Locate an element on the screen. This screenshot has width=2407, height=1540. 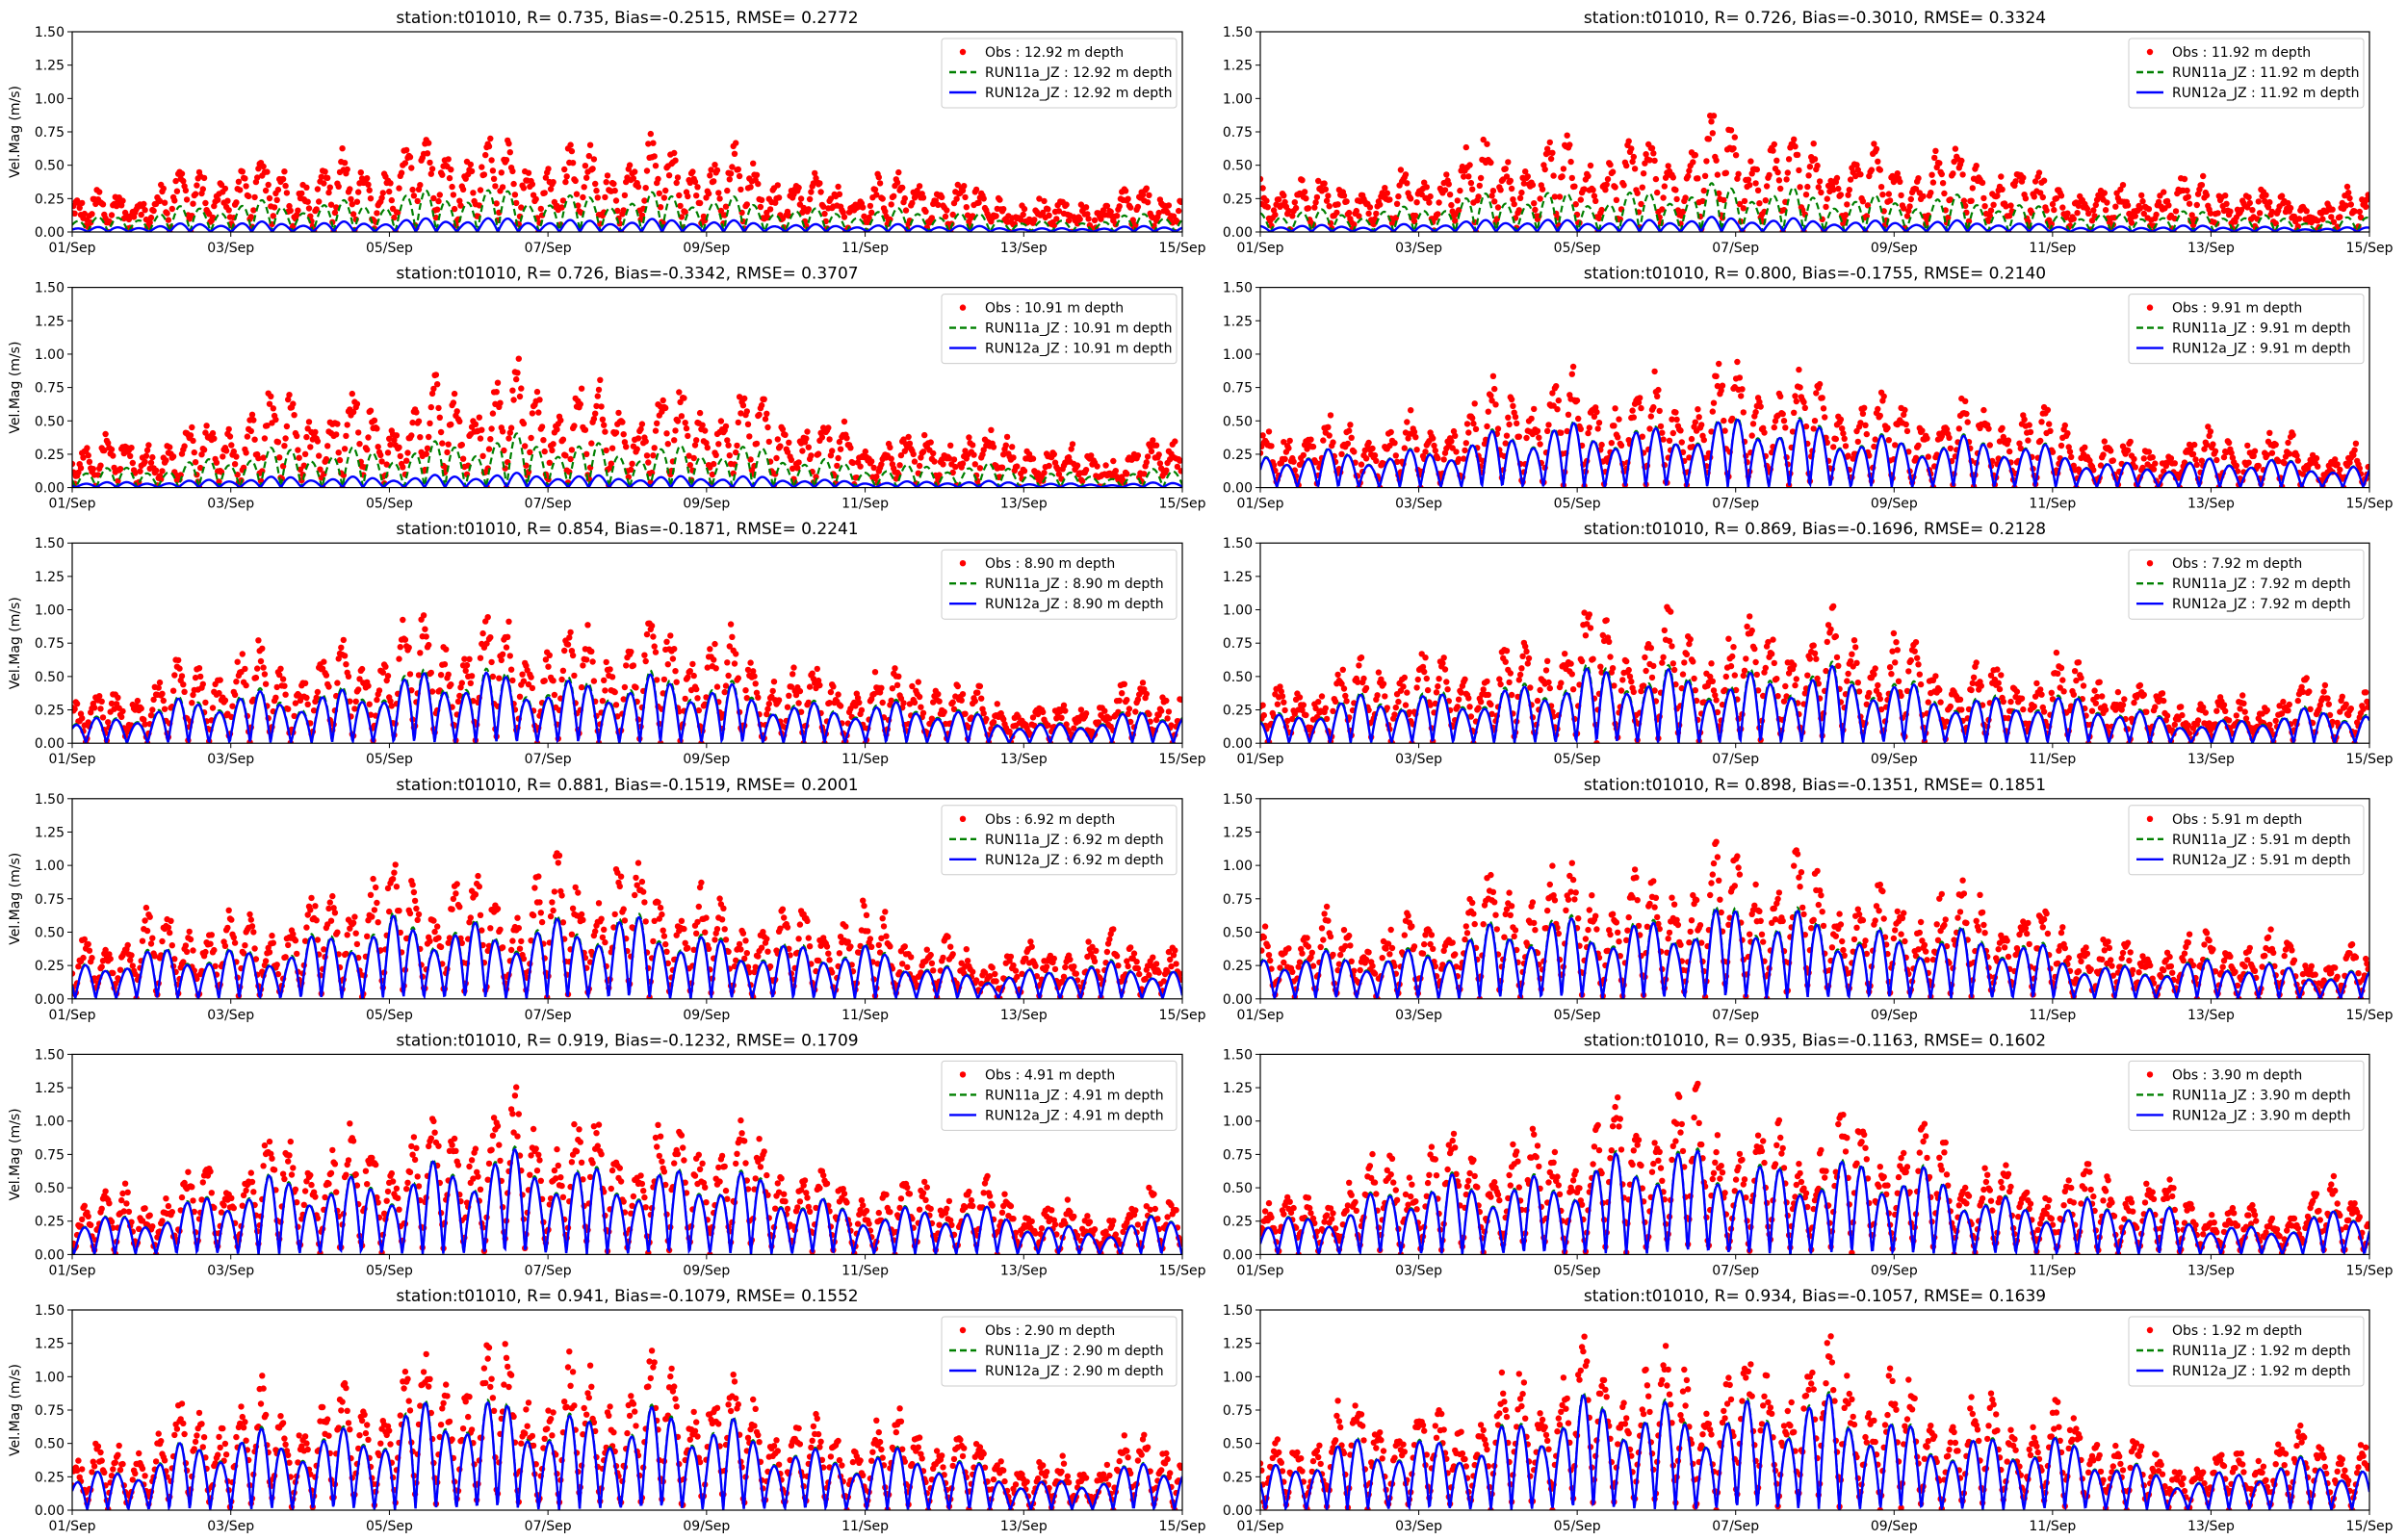
legend-marker-obs is located at coordinates (963, 307).